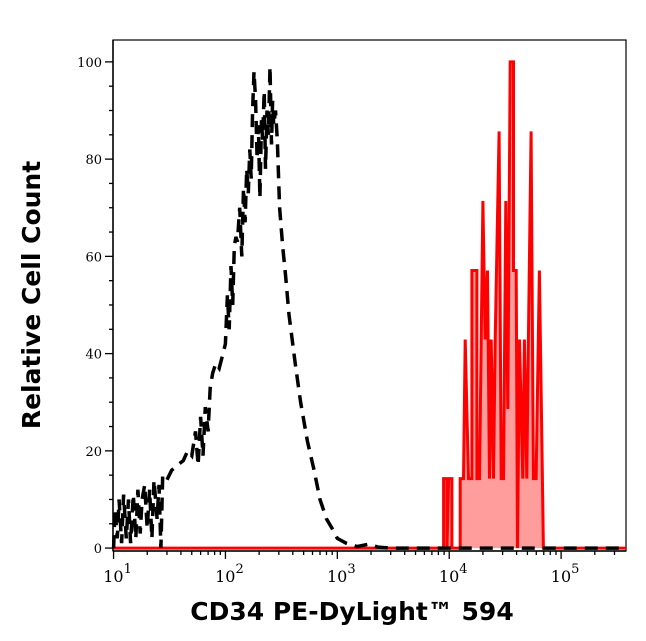  I want to click on x-tick-exponent: 2, so click(239, 569).